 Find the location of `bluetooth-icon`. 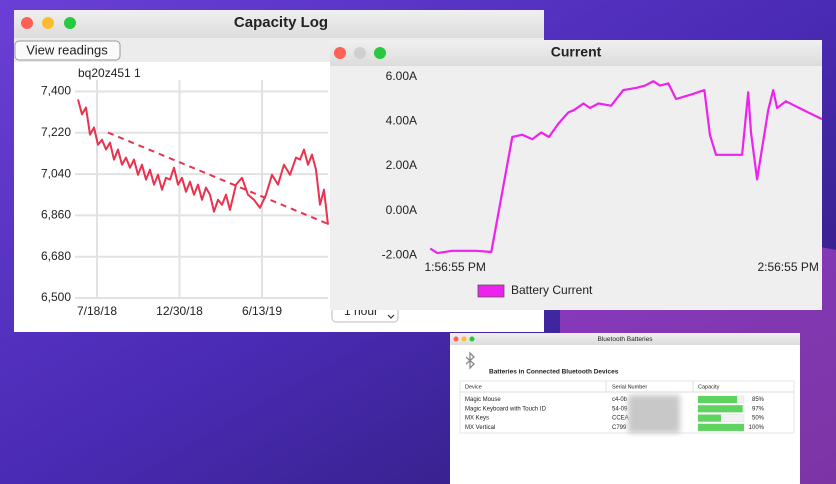

bluetooth-icon is located at coordinates (470, 360).